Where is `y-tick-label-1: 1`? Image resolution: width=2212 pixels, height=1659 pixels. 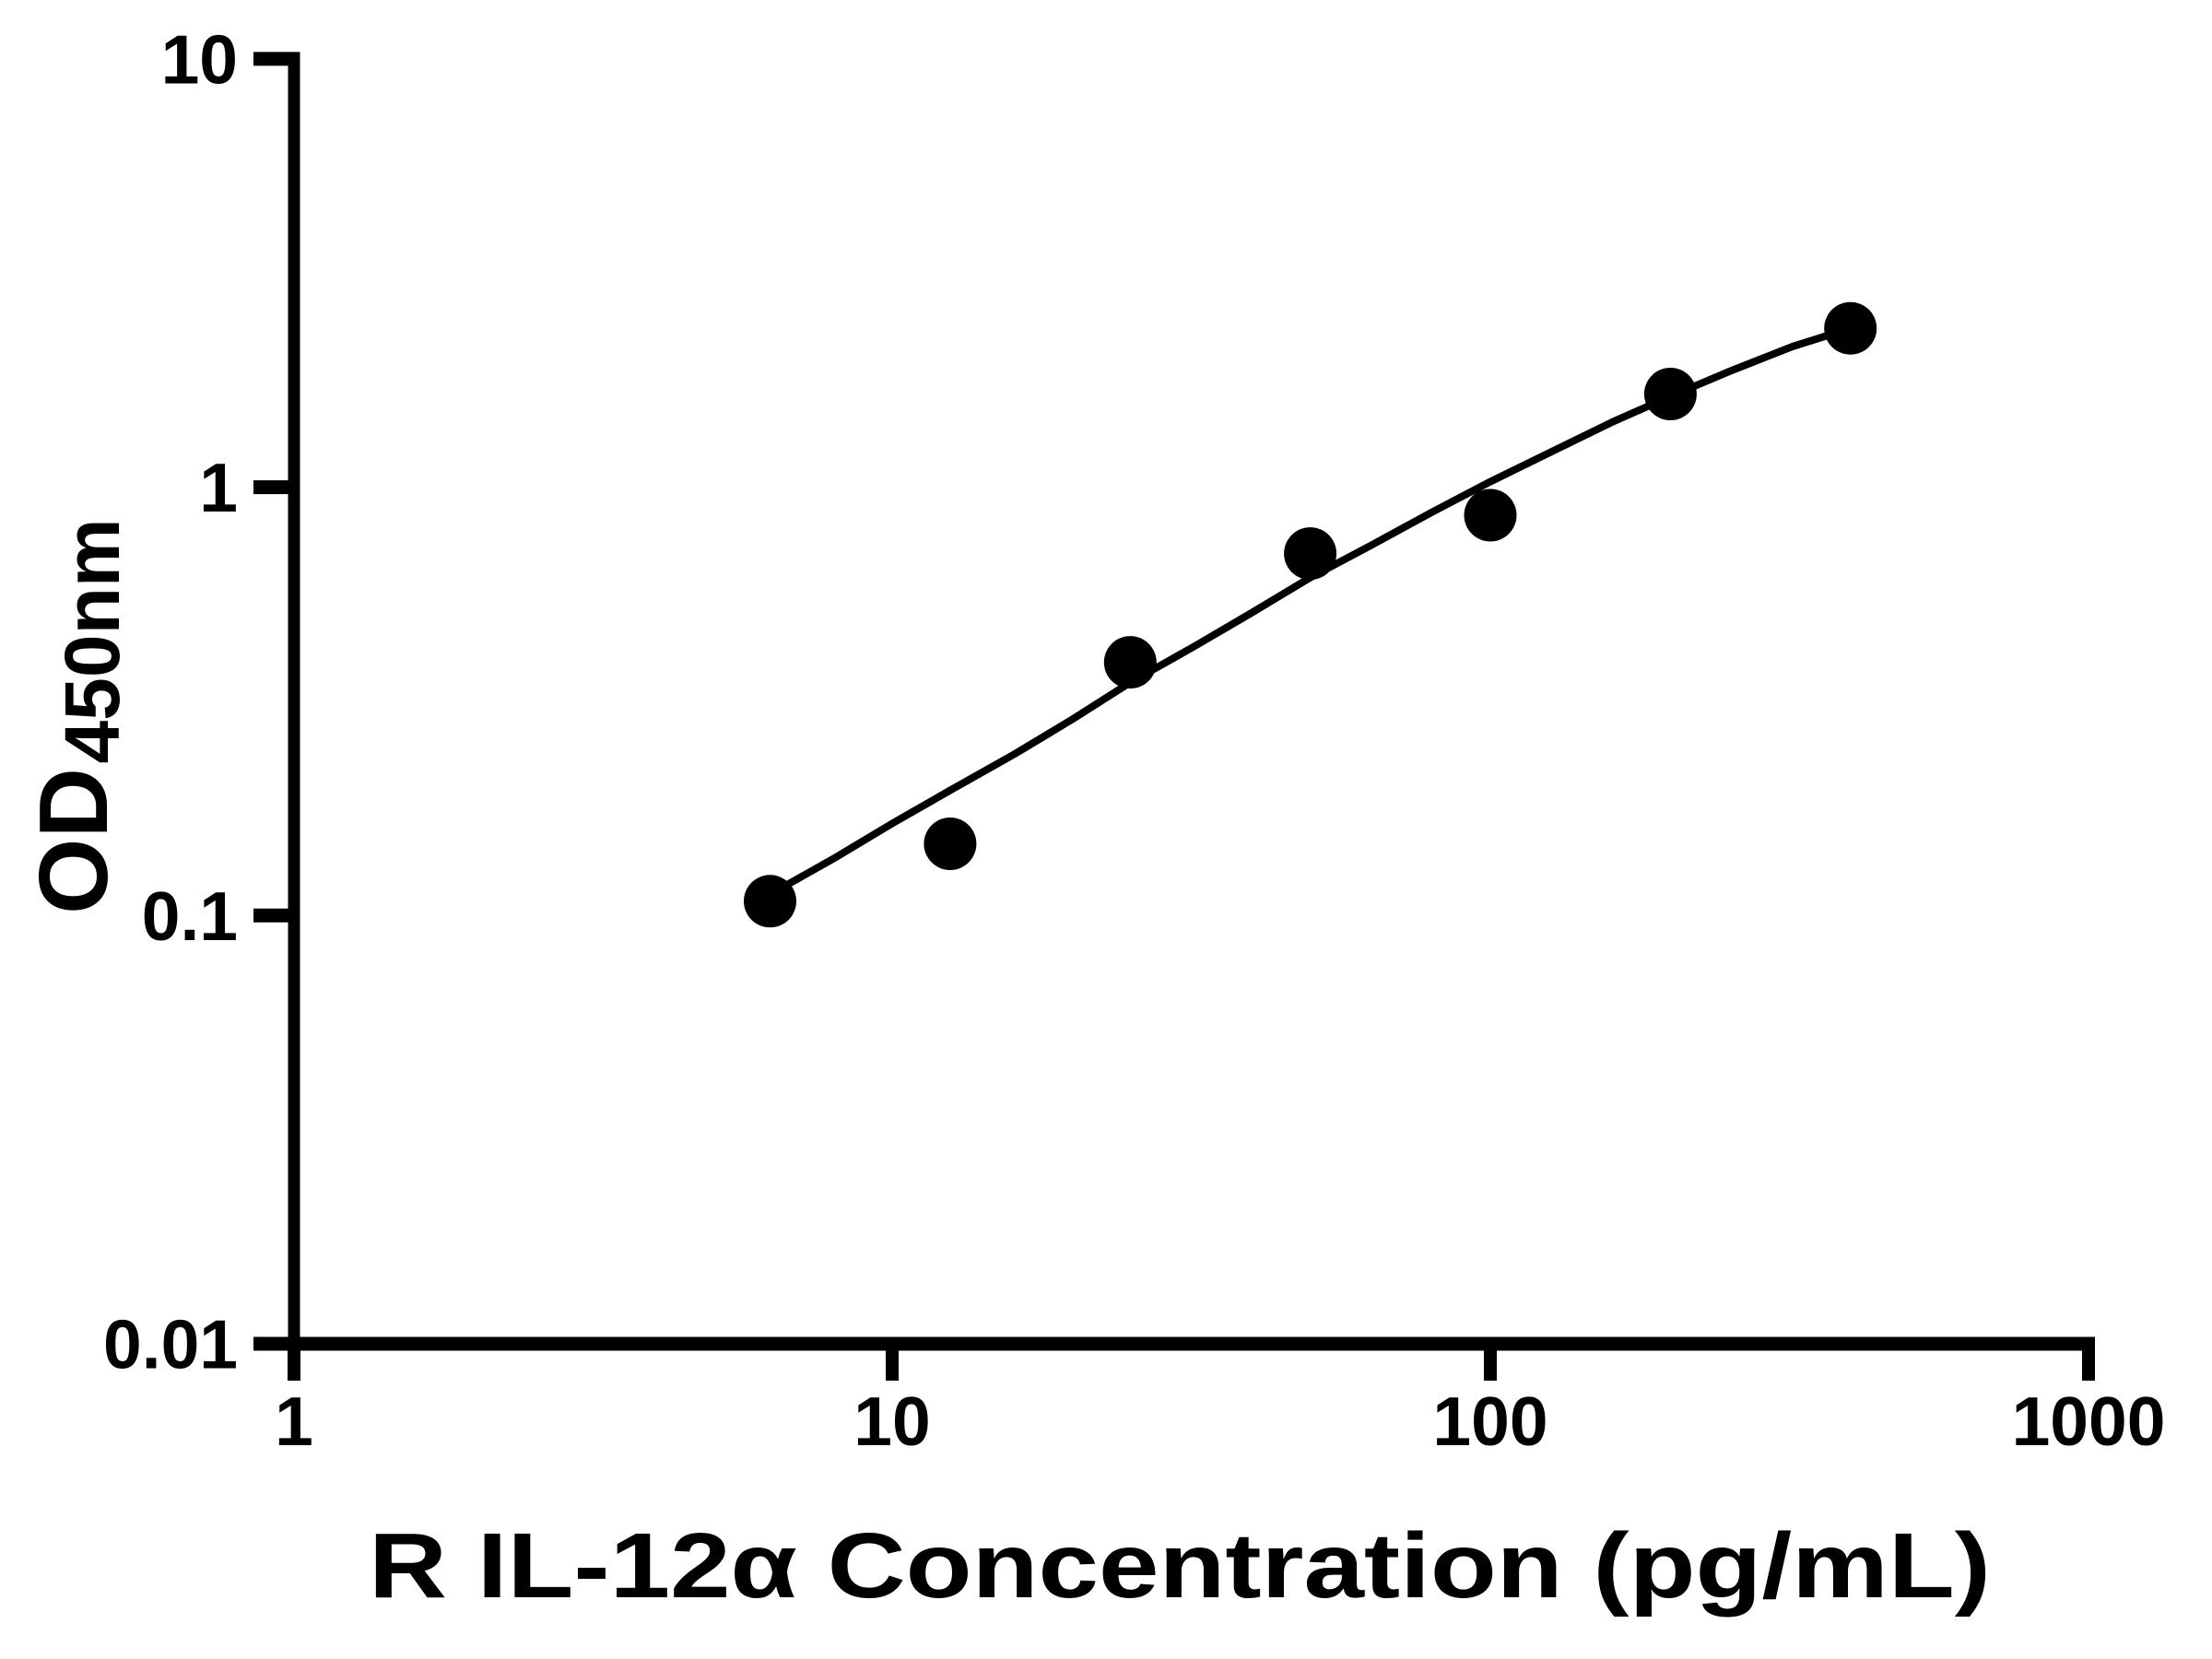
y-tick-label-1: 1 is located at coordinates (218, 487).